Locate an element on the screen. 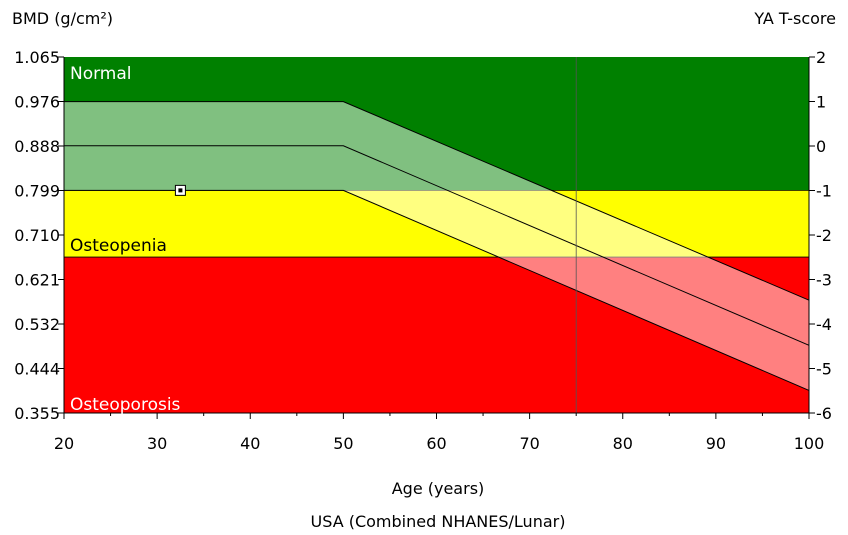  y-tick-label-left: 0.888 is located at coordinates (37, 146).